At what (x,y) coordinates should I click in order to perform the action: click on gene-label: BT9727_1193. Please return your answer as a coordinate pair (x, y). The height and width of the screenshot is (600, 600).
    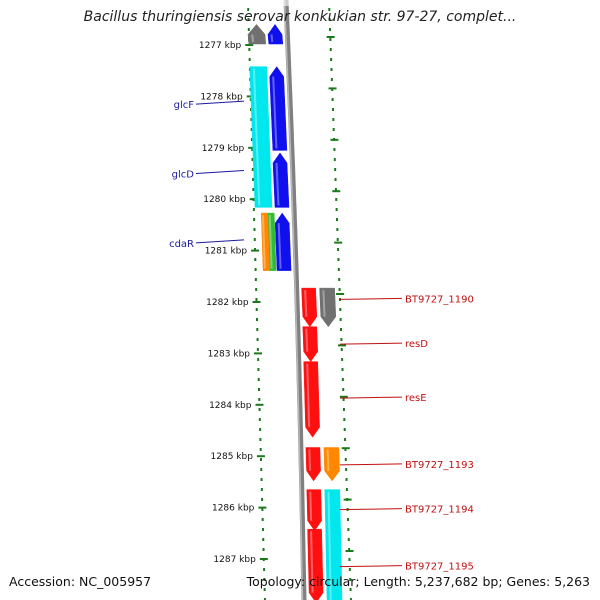
    Looking at the image, I should click on (439, 465).